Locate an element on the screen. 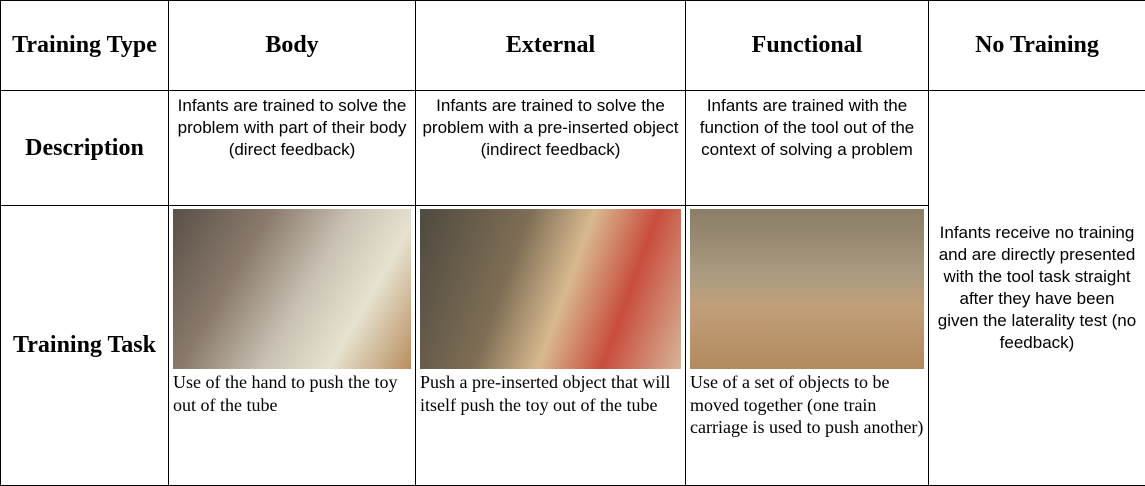  header-cell: No Training is located at coordinates (1036, 45).